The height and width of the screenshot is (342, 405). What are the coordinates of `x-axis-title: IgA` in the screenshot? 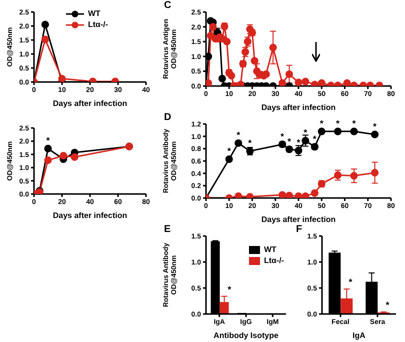 It's located at (359, 335).